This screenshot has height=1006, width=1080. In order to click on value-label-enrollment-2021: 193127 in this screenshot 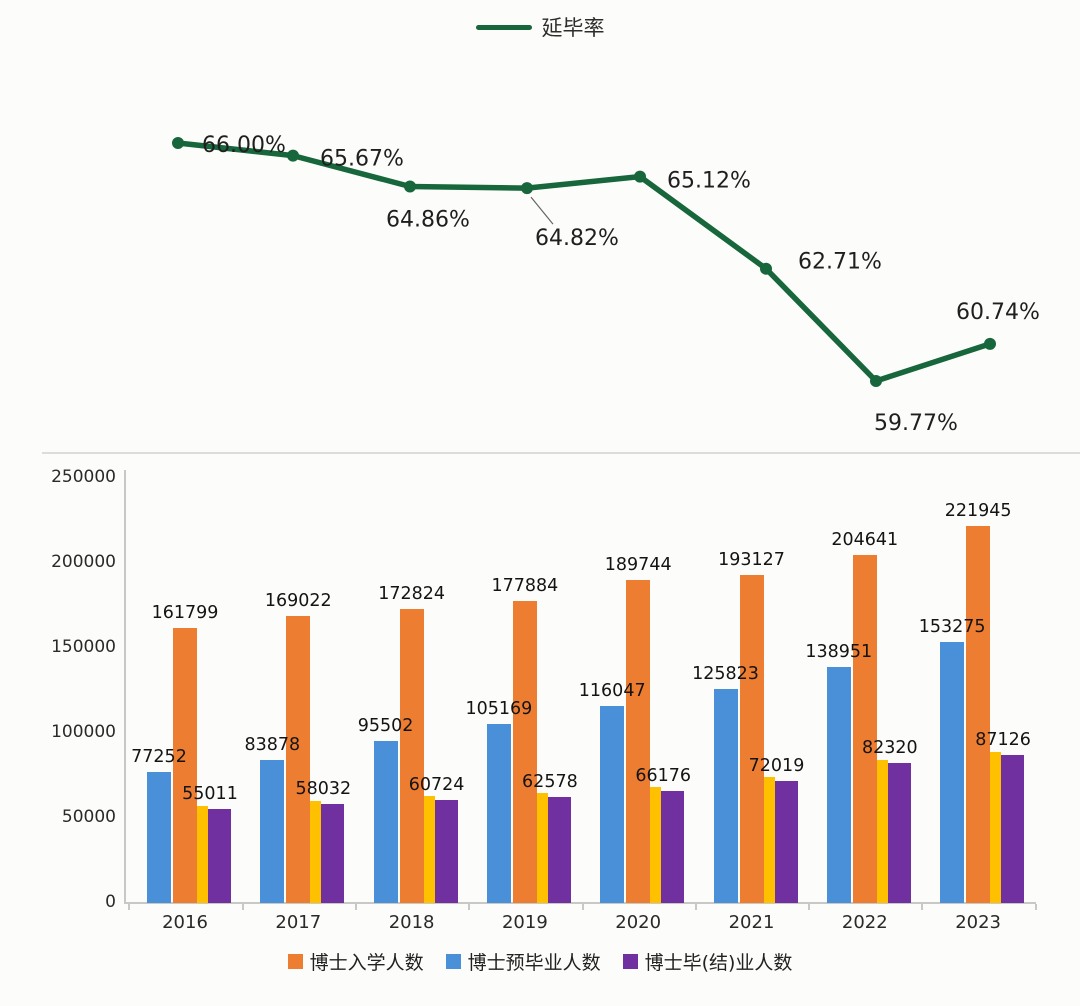, I will do `click(751, 559)`.